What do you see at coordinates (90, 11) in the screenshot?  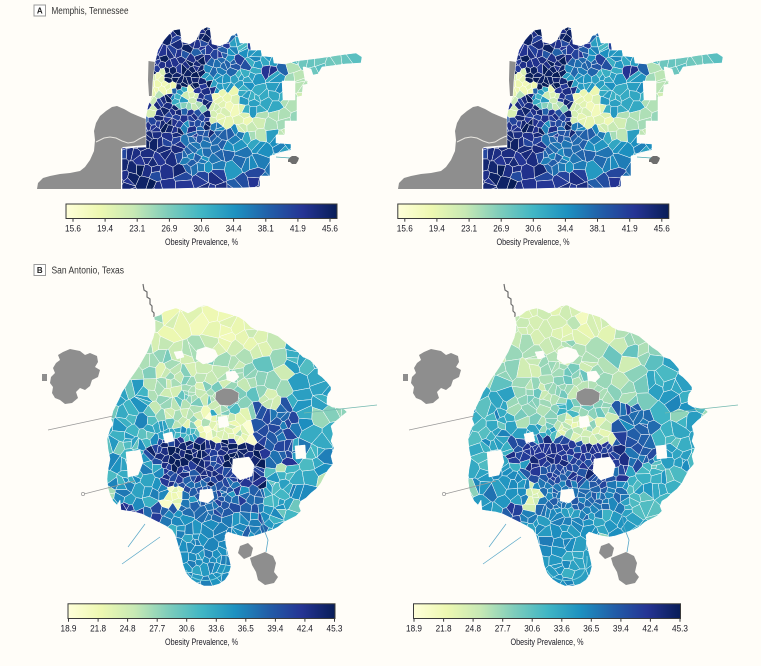 I see `svg-text: Memphis, Tennessee` at bounding box center [90, 11].